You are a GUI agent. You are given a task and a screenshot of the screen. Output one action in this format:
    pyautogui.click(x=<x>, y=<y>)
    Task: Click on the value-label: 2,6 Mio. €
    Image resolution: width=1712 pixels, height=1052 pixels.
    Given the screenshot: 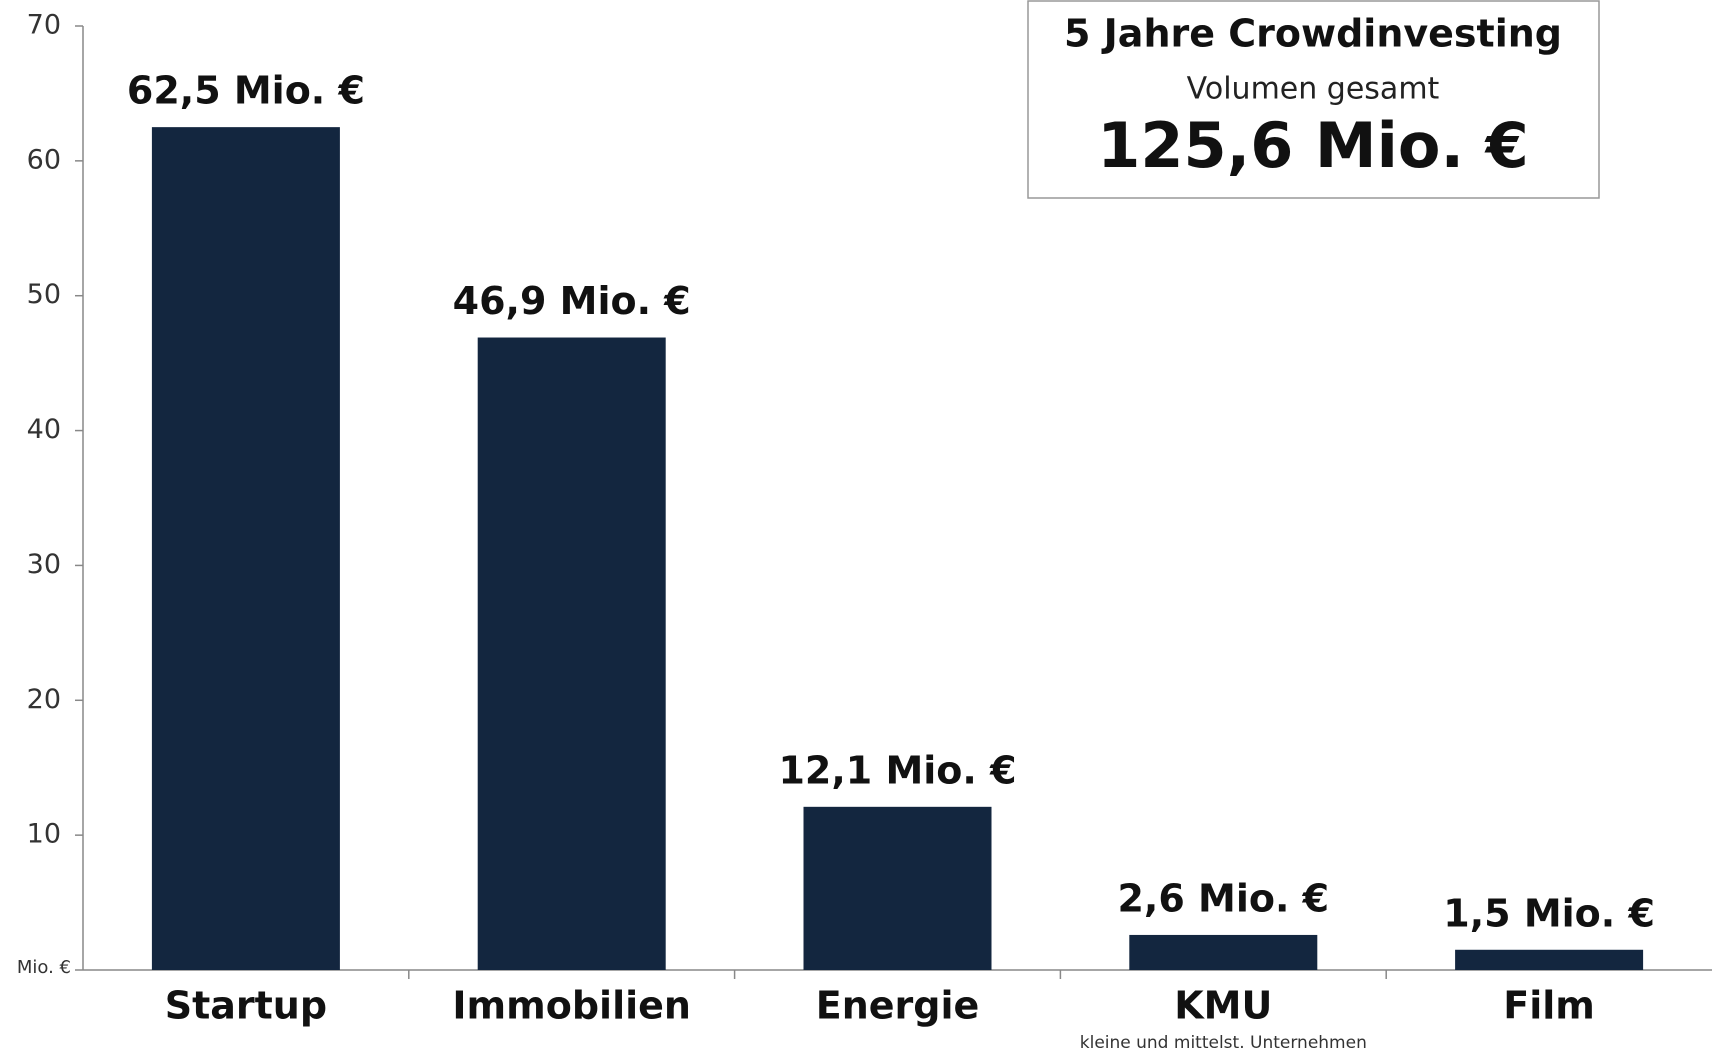 What is the action you would take?
    pyautogui.click(x=1223, y=898)
    